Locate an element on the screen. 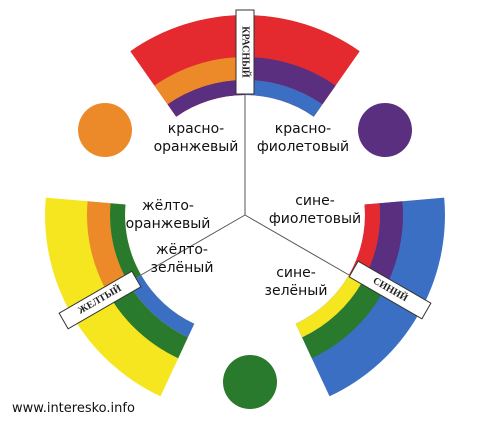  green-circle is located at coordinates (250, 382).